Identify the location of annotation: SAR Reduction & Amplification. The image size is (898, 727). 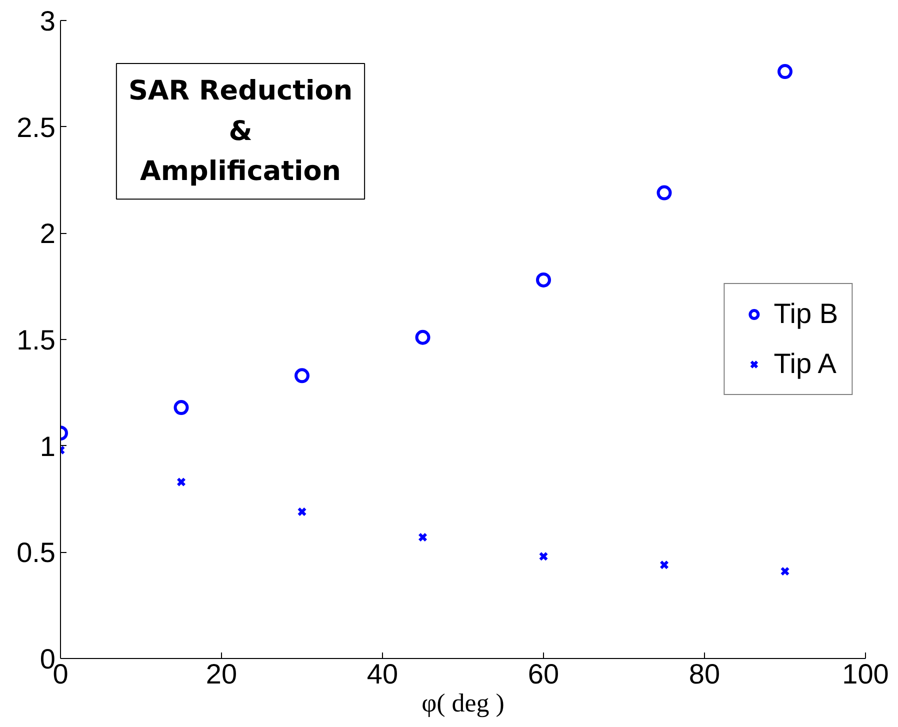
(240, 132).